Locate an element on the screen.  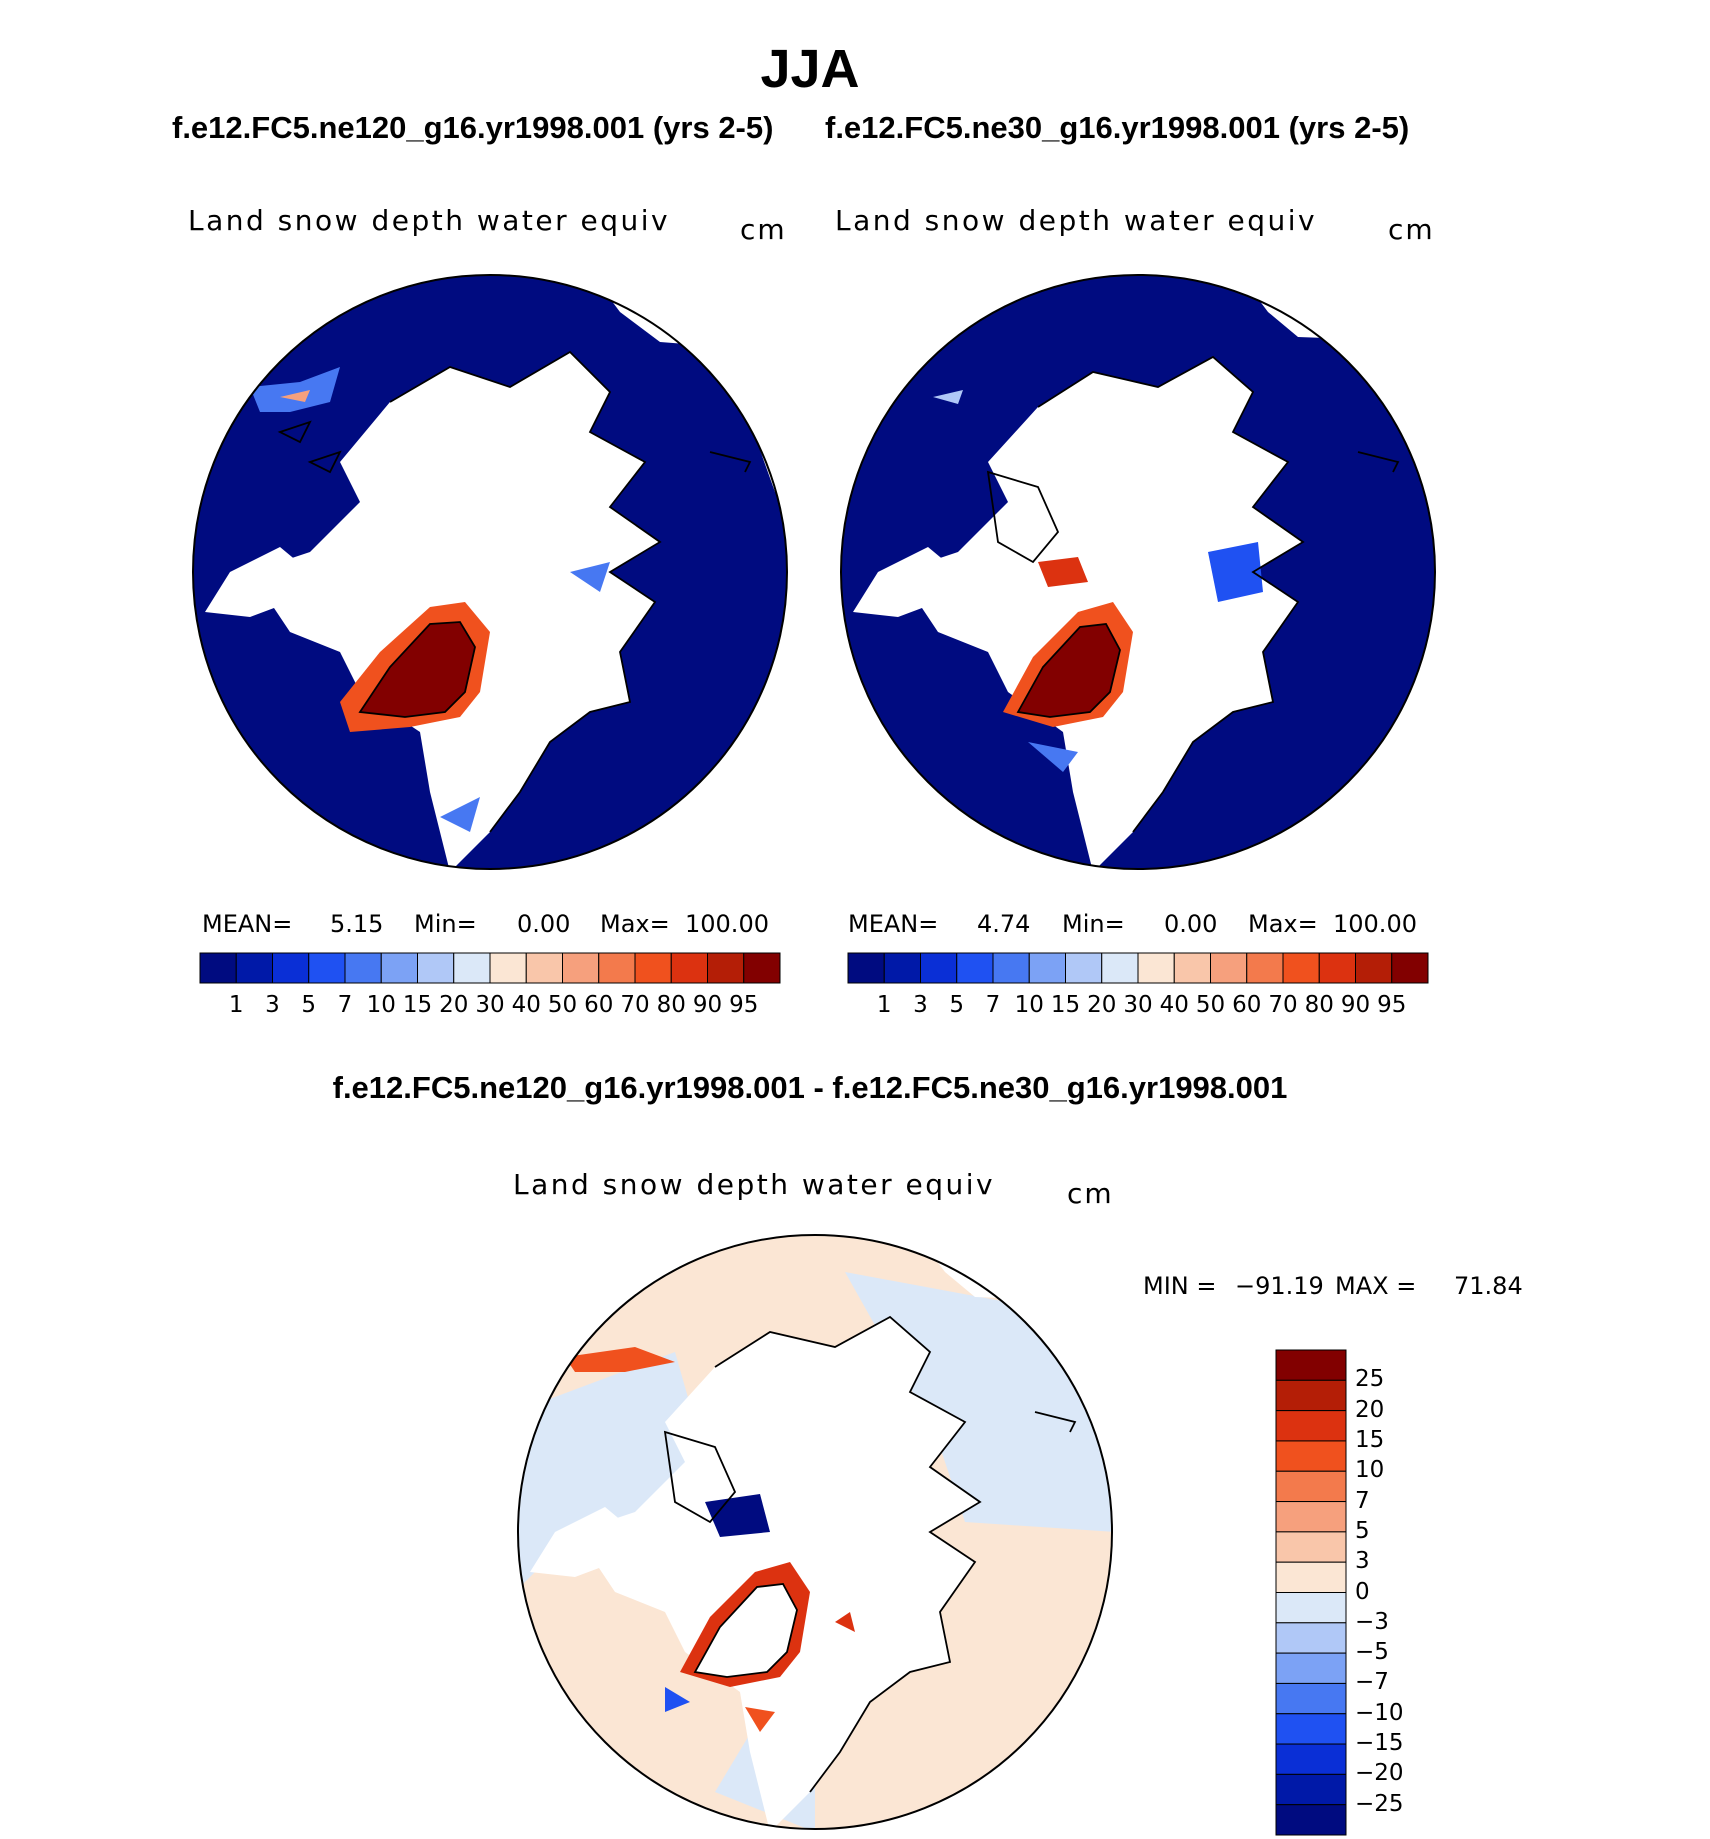
units-label-right: cm is located at coordinates (1411, 229).